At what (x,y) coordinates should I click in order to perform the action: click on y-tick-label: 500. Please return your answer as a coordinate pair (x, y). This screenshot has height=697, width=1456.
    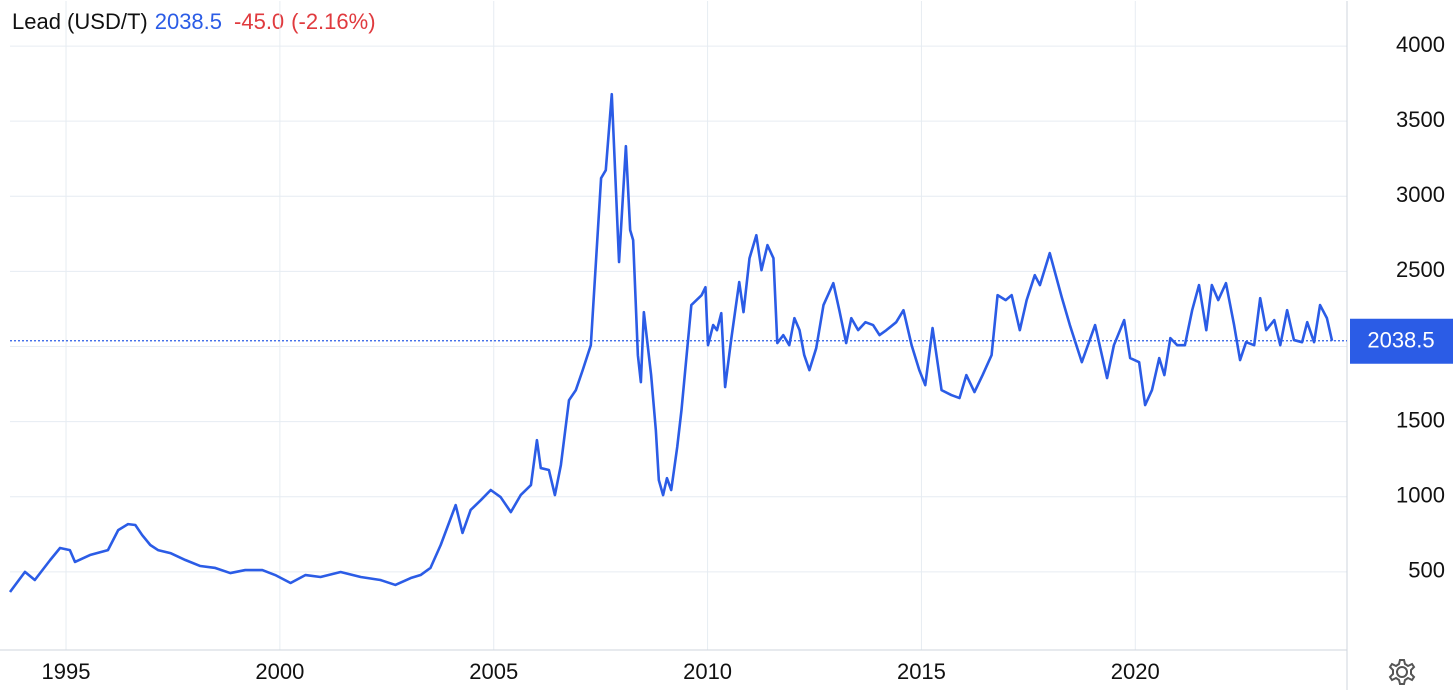
    Looking at the image, I should click on (1426, 570).